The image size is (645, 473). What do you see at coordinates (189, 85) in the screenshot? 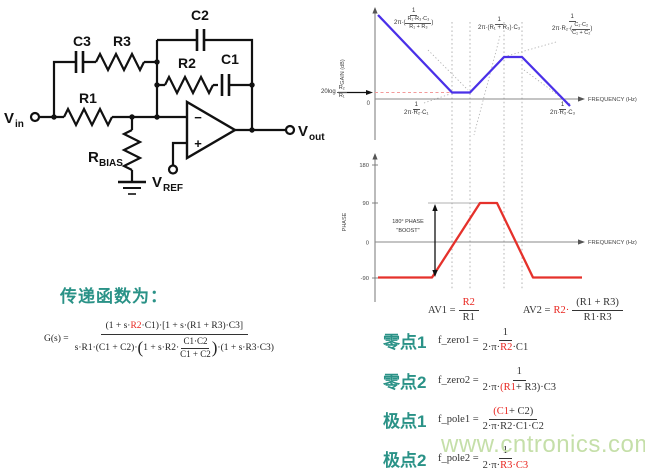
I see `resistor-r2` at bounding box center [189, 85].